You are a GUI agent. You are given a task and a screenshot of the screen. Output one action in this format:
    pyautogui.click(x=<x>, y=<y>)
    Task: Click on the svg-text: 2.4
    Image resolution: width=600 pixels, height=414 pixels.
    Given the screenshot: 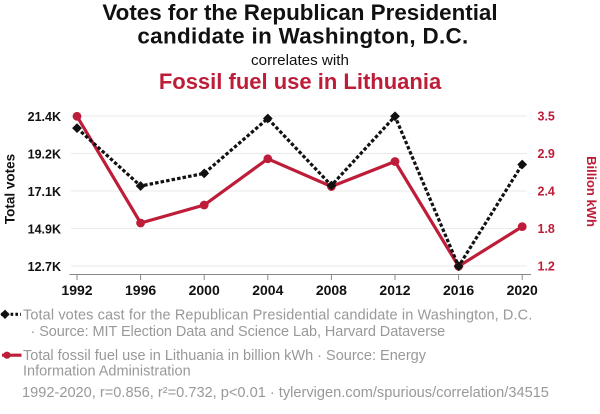 What is the action you would take?
    pyautogui.click(x=546, y=192)
    